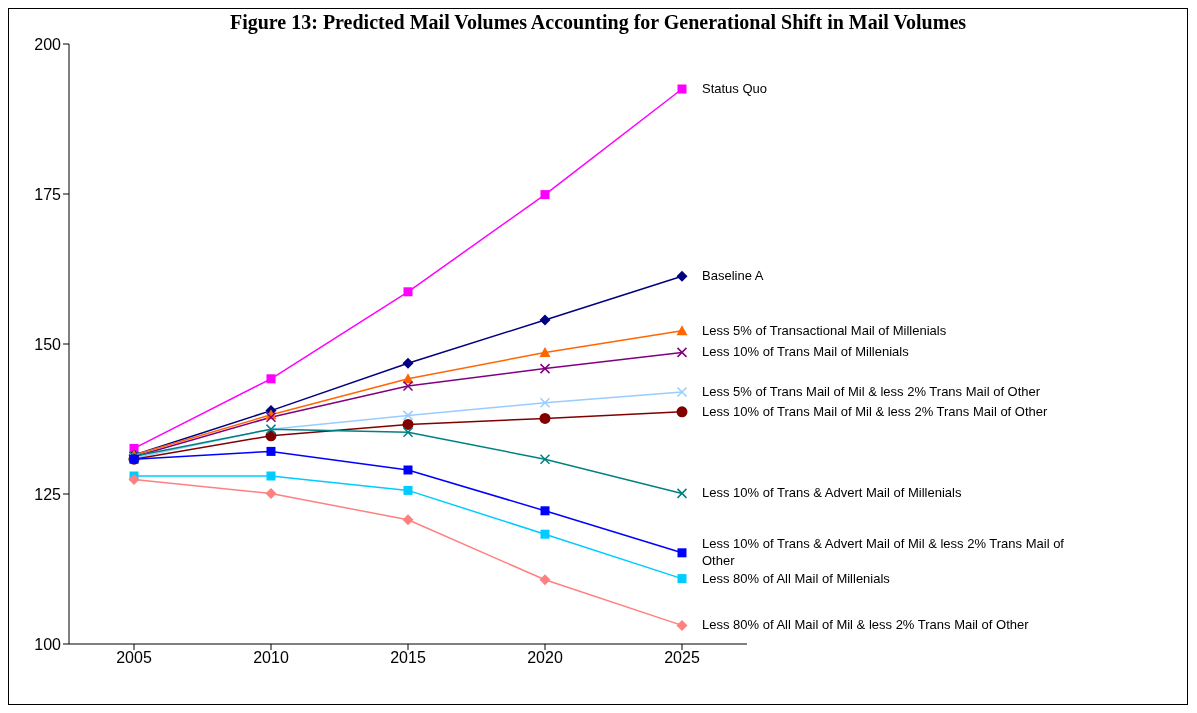  Describe the element at coordinates (271, 658) in the screenshot. I see `x-tick-label: 2010` at that location.